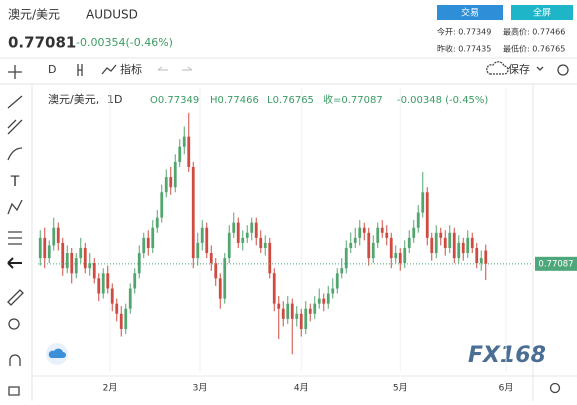 This screenshot has width=577, height=405. What do you see at coordinates (42, 43) in the screenshot?
I see `price: 0.77081` at bounding box center [42, 43].